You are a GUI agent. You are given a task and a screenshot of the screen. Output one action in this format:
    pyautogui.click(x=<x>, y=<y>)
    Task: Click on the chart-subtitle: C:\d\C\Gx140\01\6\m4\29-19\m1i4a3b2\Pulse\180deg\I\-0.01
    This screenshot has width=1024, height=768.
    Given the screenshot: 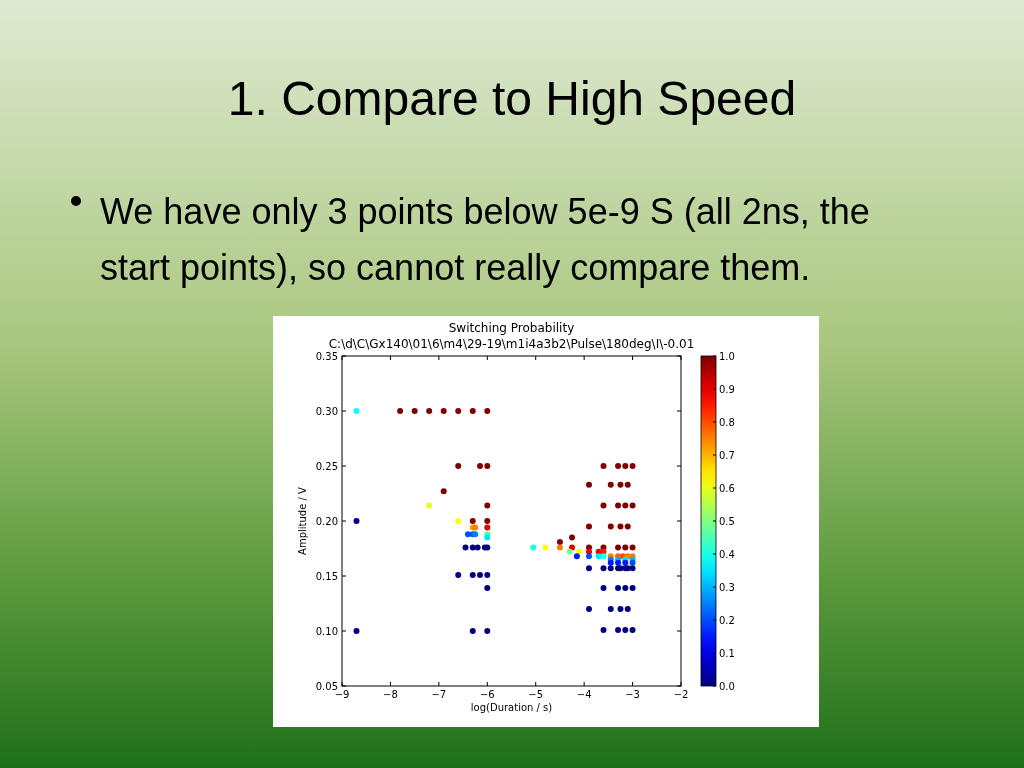 What is the action you would take?
    pyautogui.click(x=511, y=344)
    